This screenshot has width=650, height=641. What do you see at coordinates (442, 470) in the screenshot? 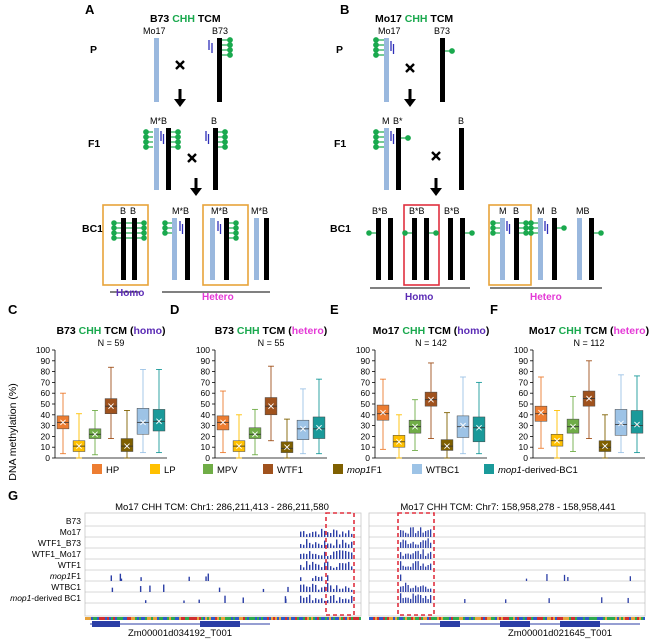
I see `legend-label: WTBC1` at bounding box center [442, 470].